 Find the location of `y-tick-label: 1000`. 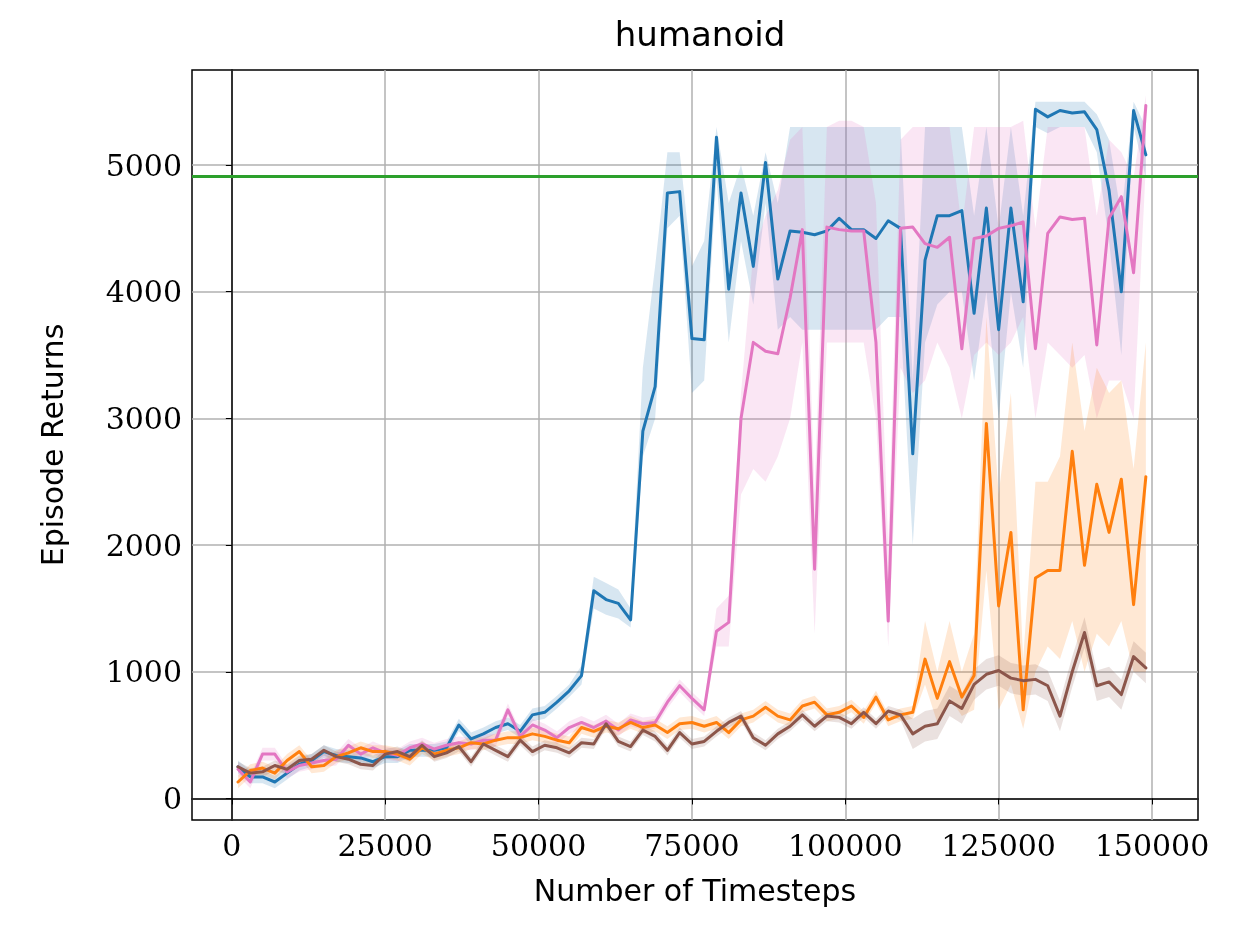

y-tick-label: 1000 is located at coordinates (143, 672).